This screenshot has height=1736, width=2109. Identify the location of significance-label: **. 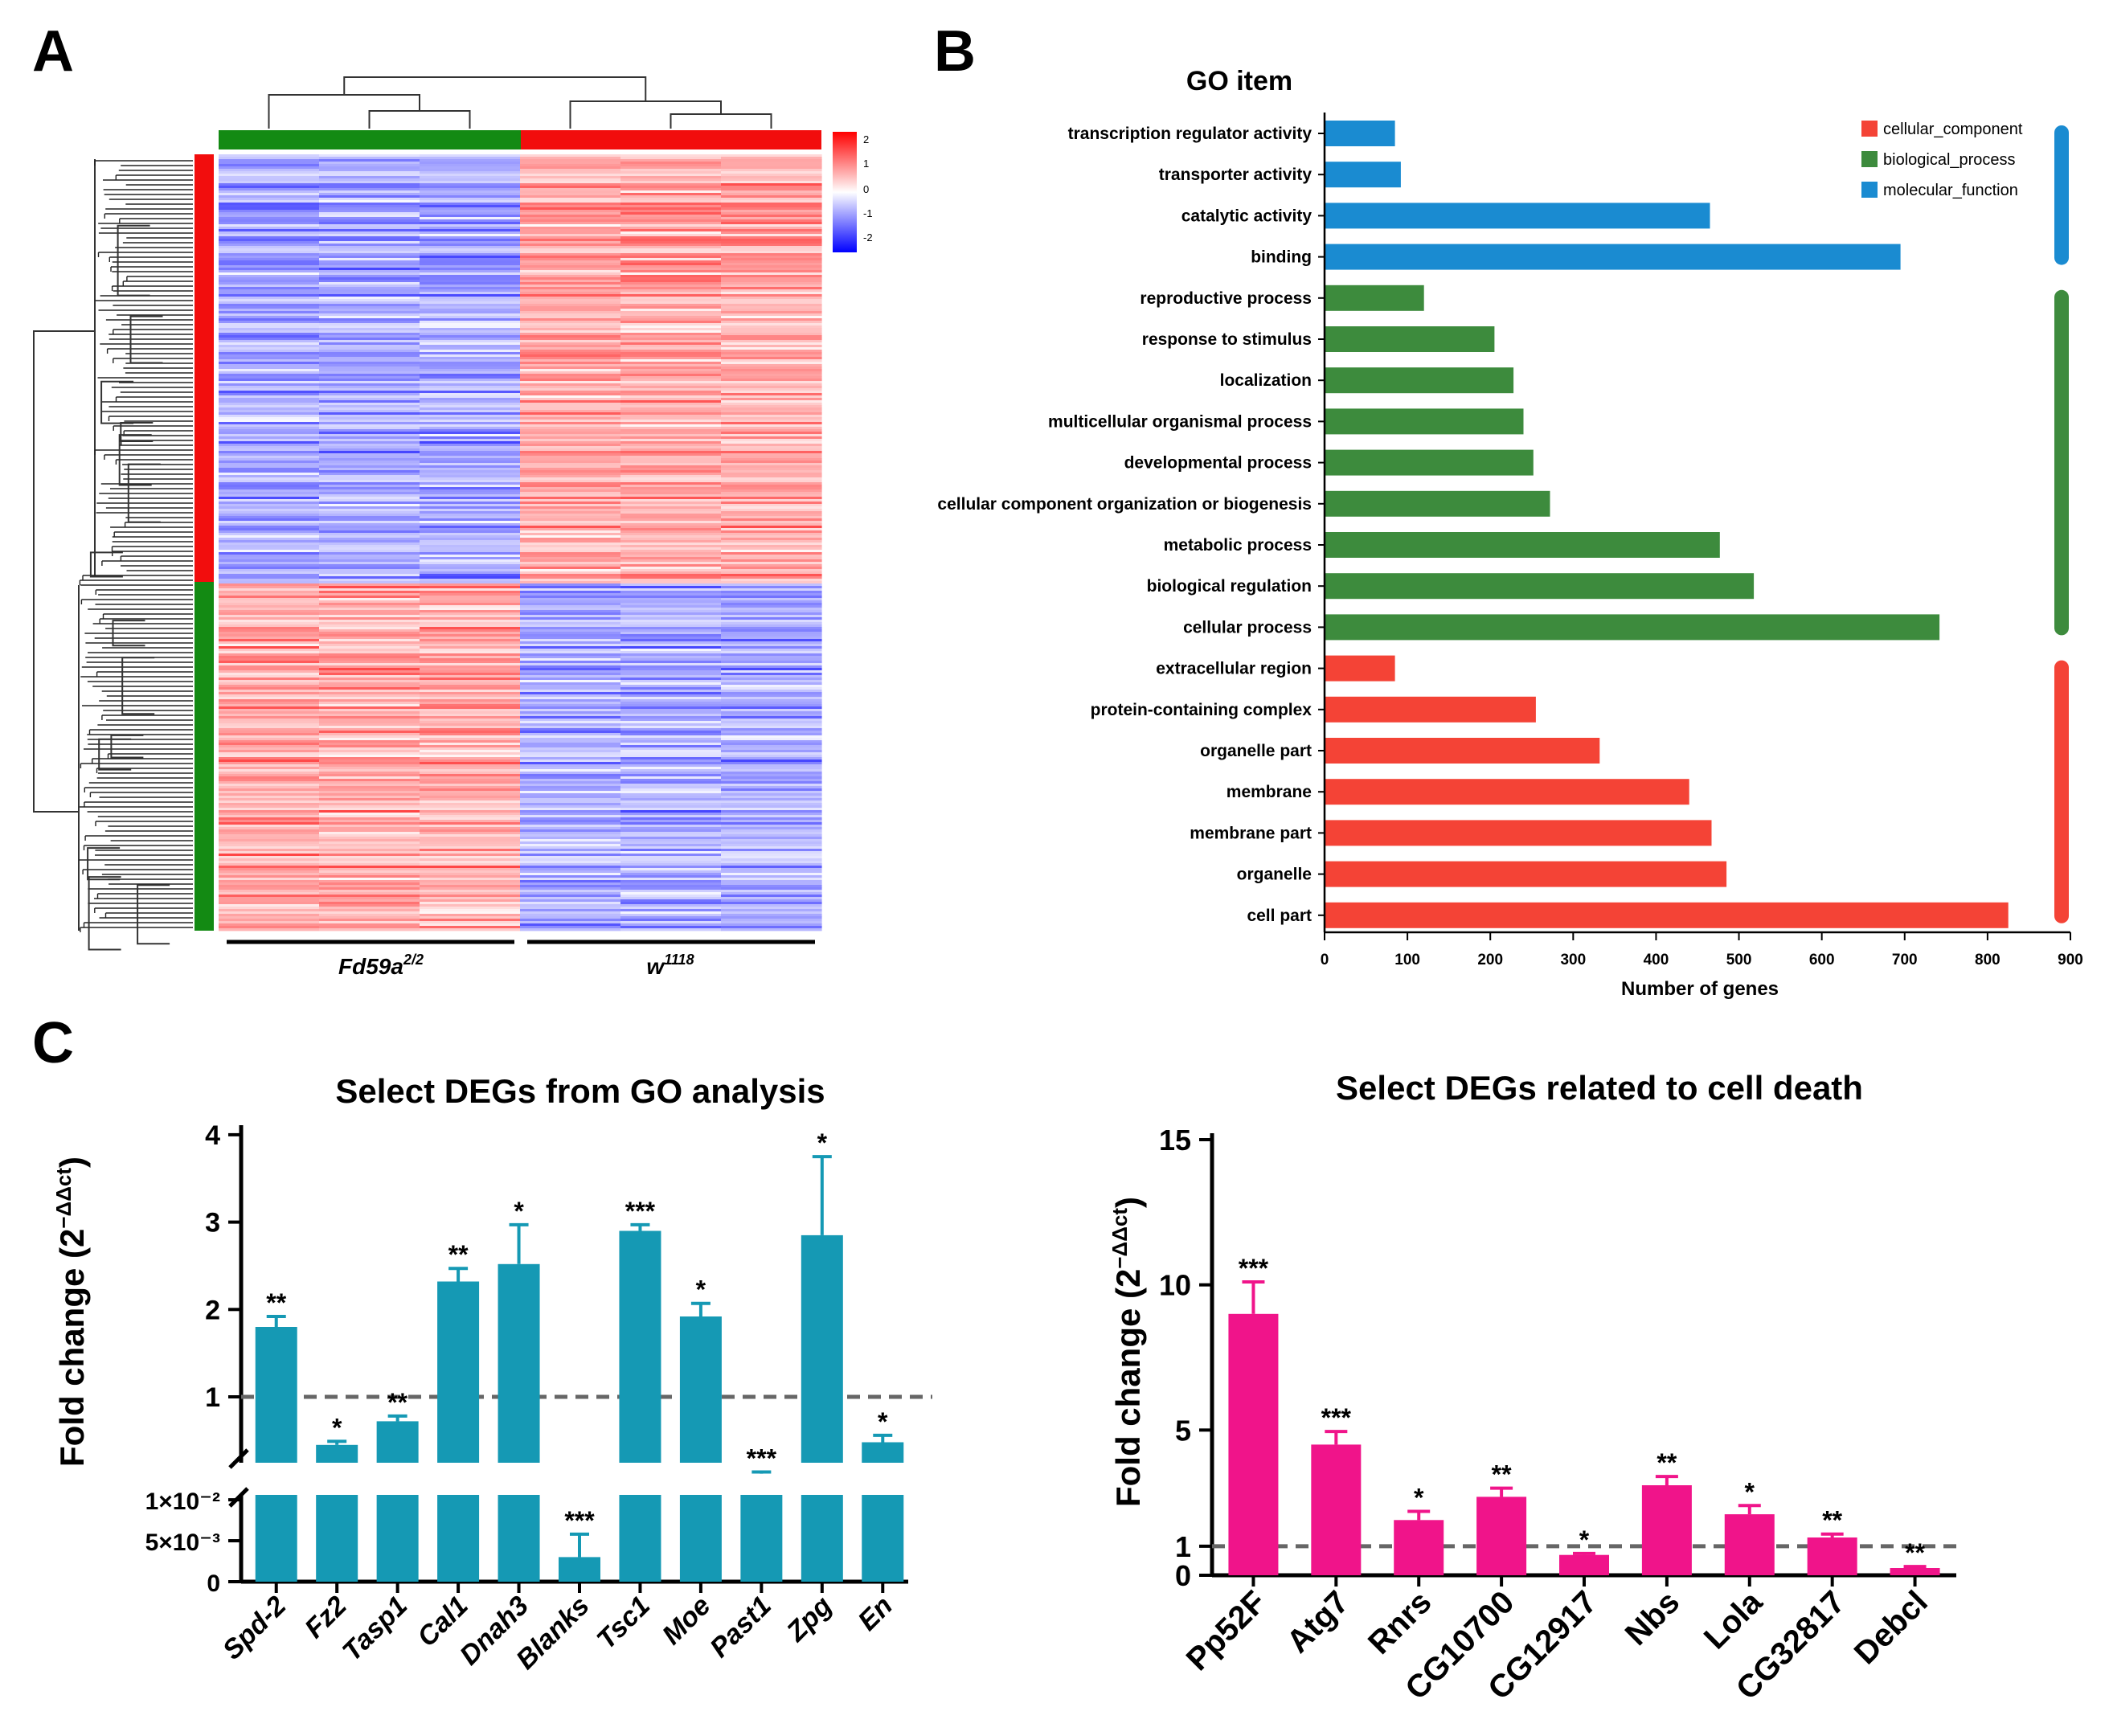
(458, 1254).